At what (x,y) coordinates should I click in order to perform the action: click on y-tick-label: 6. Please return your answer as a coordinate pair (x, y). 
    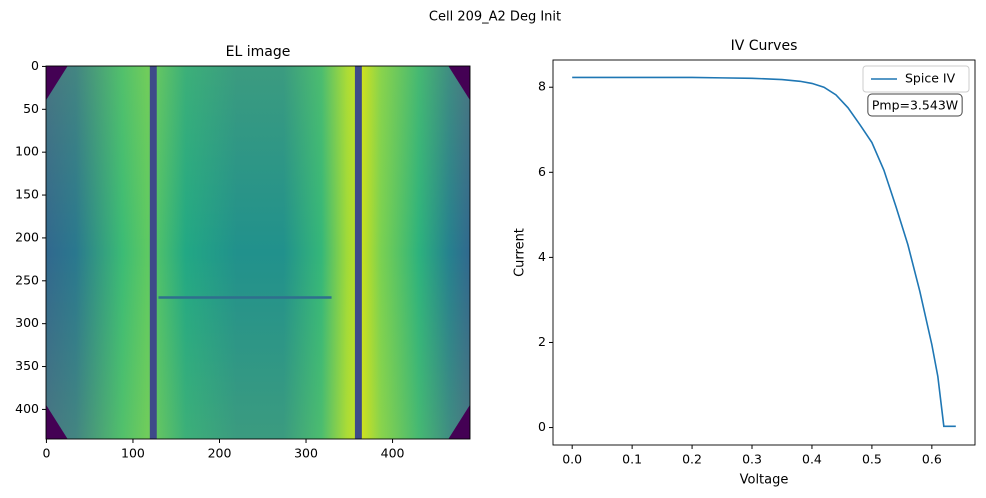
    Looking at the image, I should click on (542, 171).